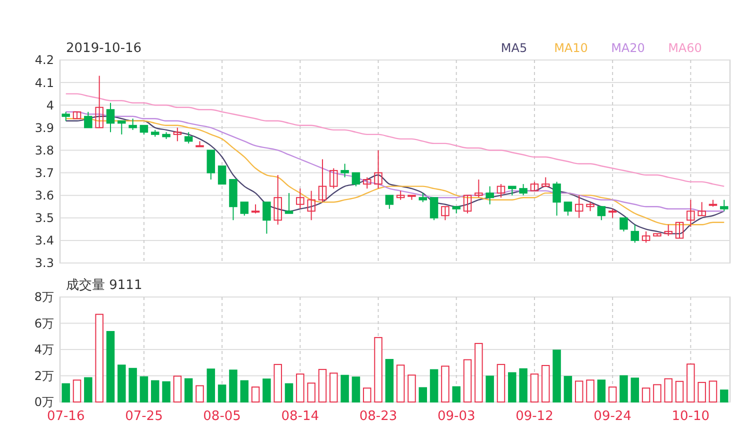 This screenshot has width=740, height=440. Describe the element at coordinates (628, 48) in the screenshot. I see `text: MA20` at that location.